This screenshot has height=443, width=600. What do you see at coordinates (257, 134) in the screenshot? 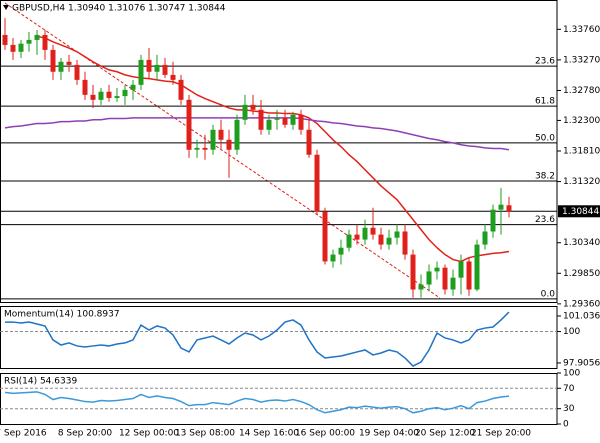
I see `moving-average` at bounding box center [257, 134].